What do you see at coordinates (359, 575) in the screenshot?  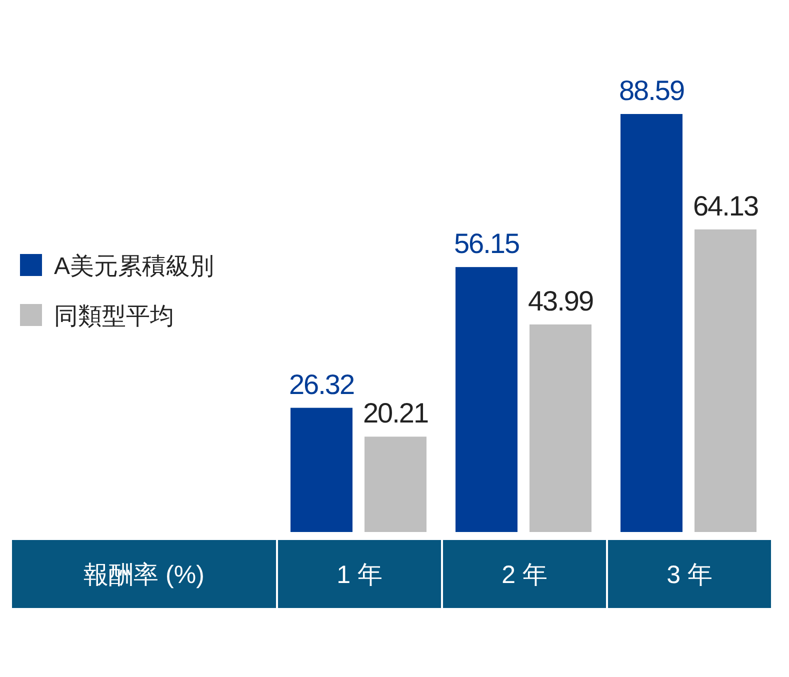 I see `x-tick-label: 1 年` at bounding box center [359, 575].